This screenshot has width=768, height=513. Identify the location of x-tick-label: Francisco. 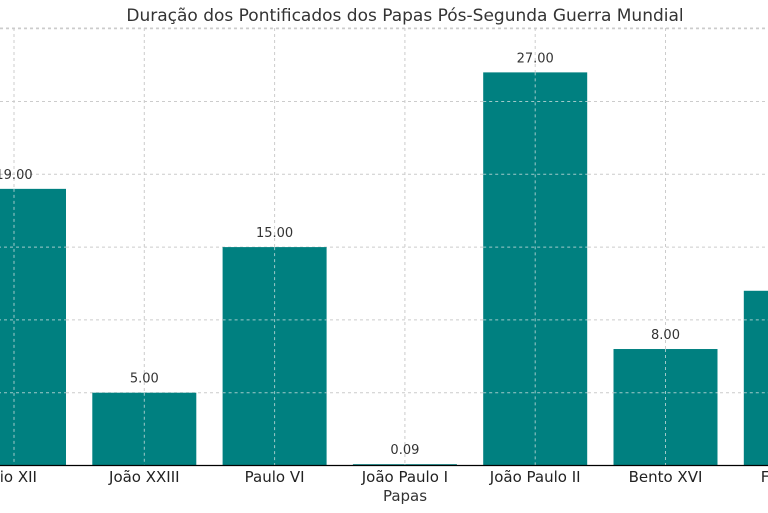
(764, 477).